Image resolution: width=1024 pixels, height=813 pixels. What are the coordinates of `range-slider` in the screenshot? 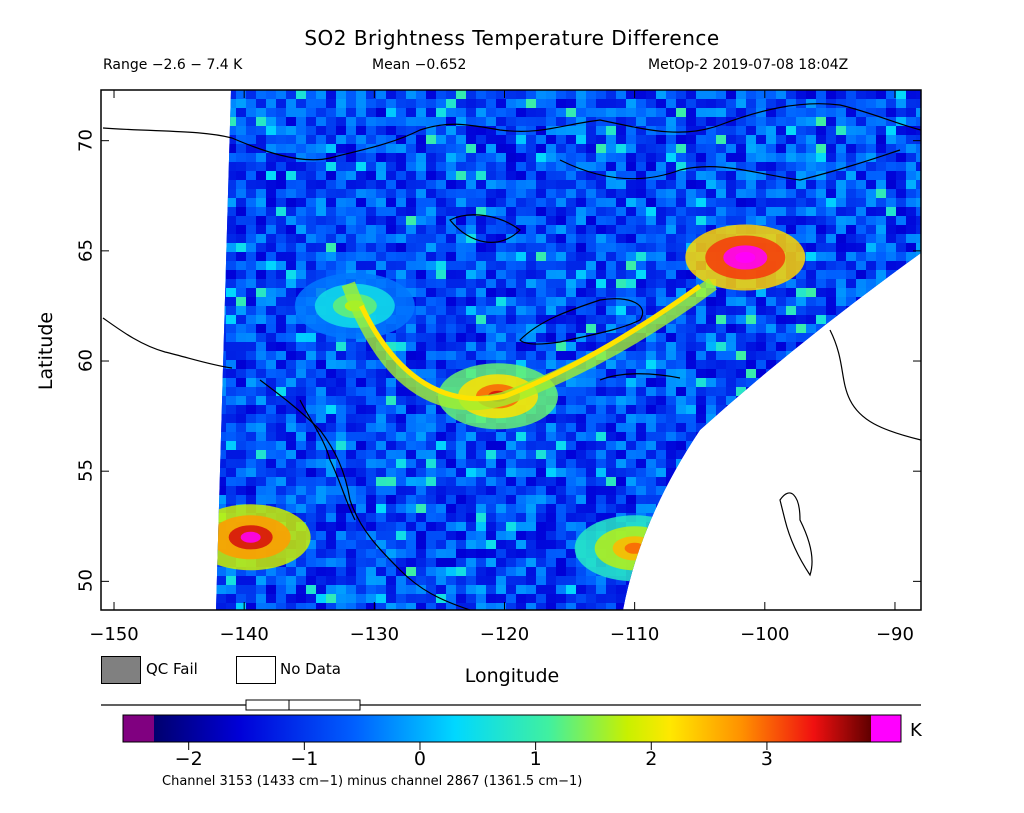 It's located at (303, 705).